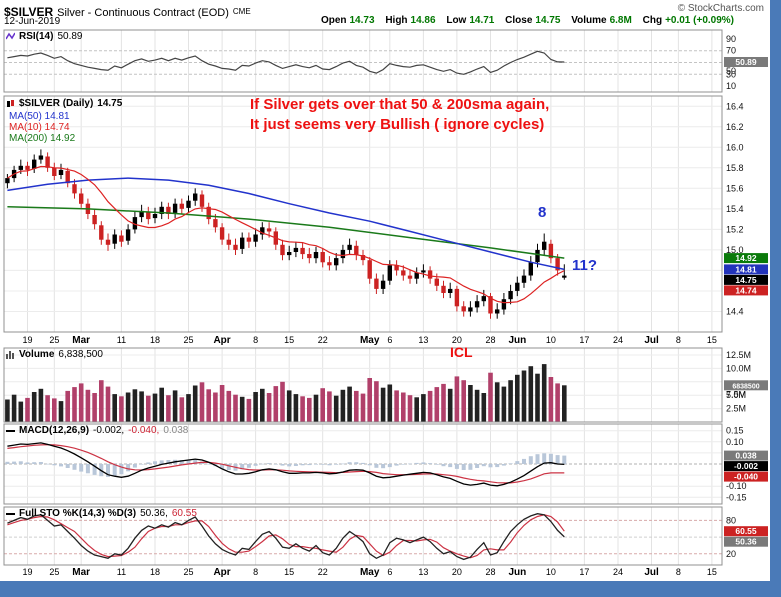 The height and width of the screenshot is (597, 781). Describe the element at coordinates (620, 20) in the screenshot. I see `volume-value: 6.8M` at that location.